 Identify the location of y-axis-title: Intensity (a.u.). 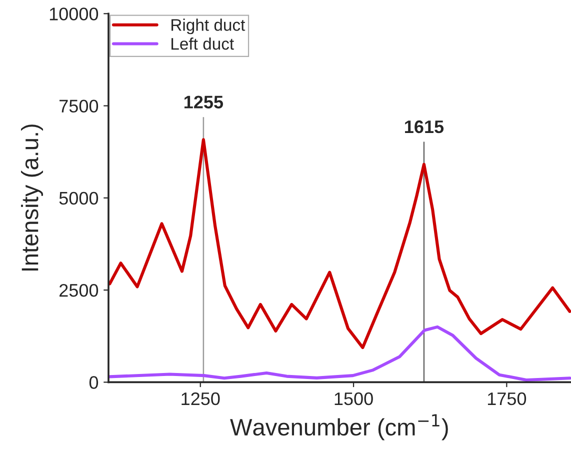
(32, 197).